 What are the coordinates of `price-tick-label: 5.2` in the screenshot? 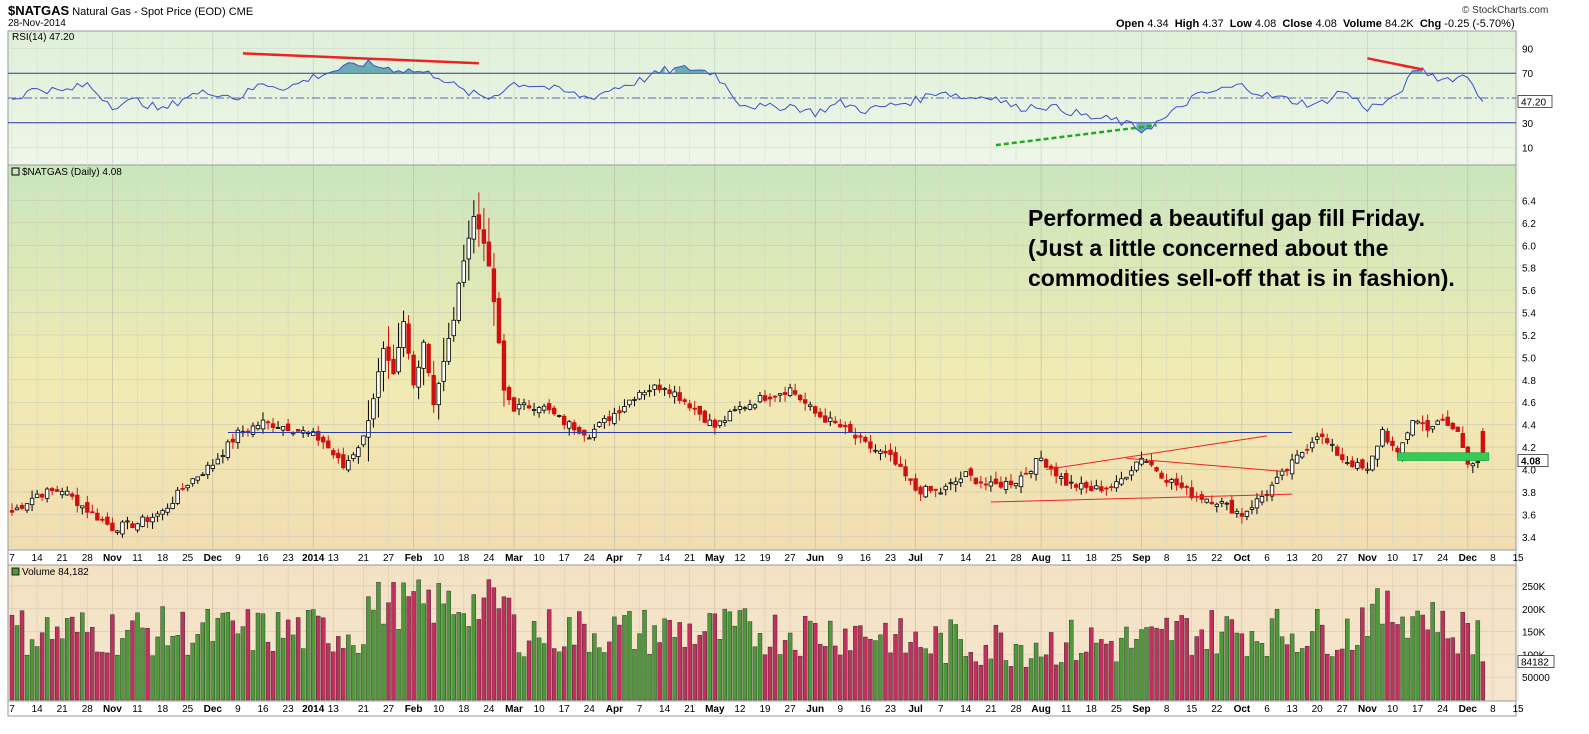 It's located at (1529, 336).